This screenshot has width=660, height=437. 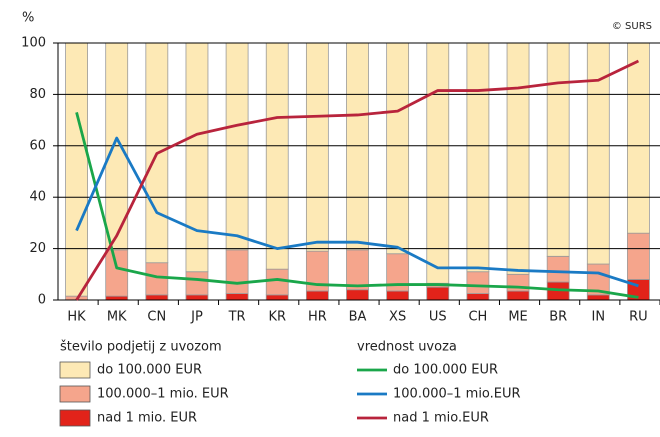 What do you see at coordinates (407, 347) in the screenshot?
I see `legend-title: vrednost uvoza` at bounding box center [407, 347].